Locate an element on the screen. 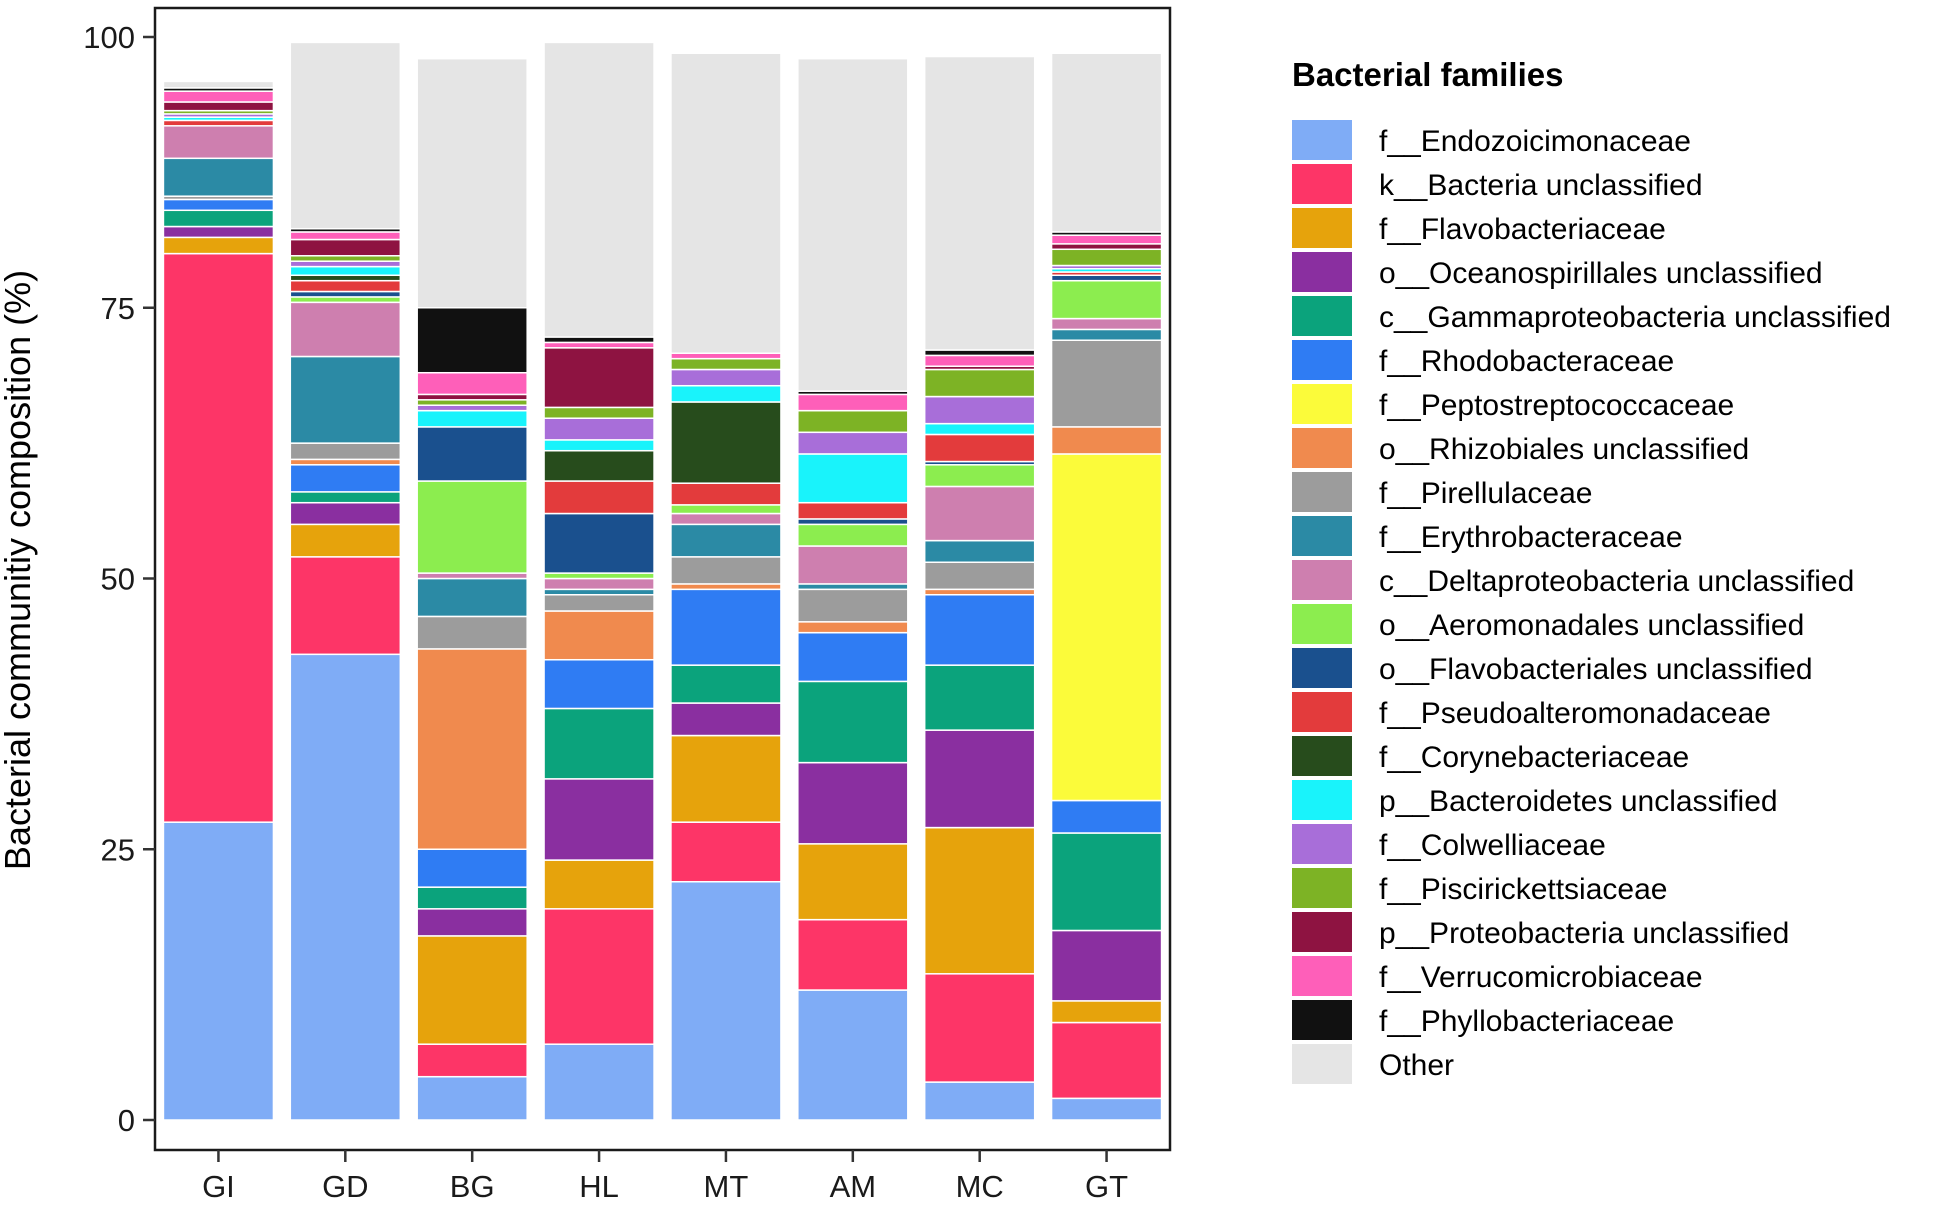  x-axis: GI GD BG HL MT AM MC GT is located at coordinates (665, 1177).